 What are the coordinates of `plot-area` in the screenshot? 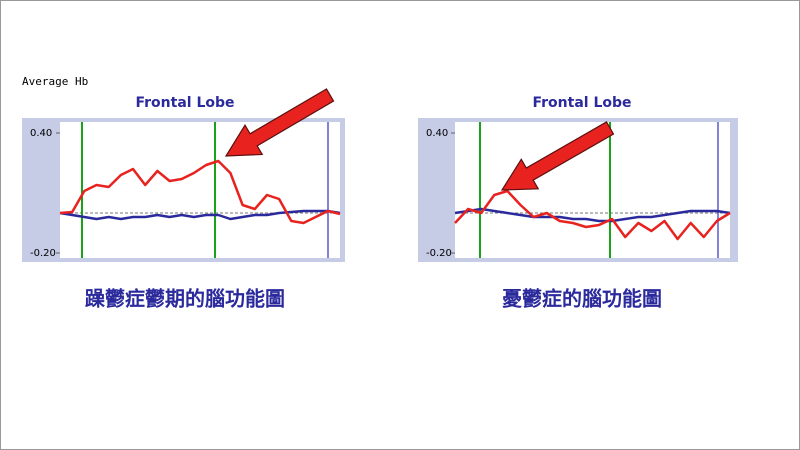 It's located at (200, 190).